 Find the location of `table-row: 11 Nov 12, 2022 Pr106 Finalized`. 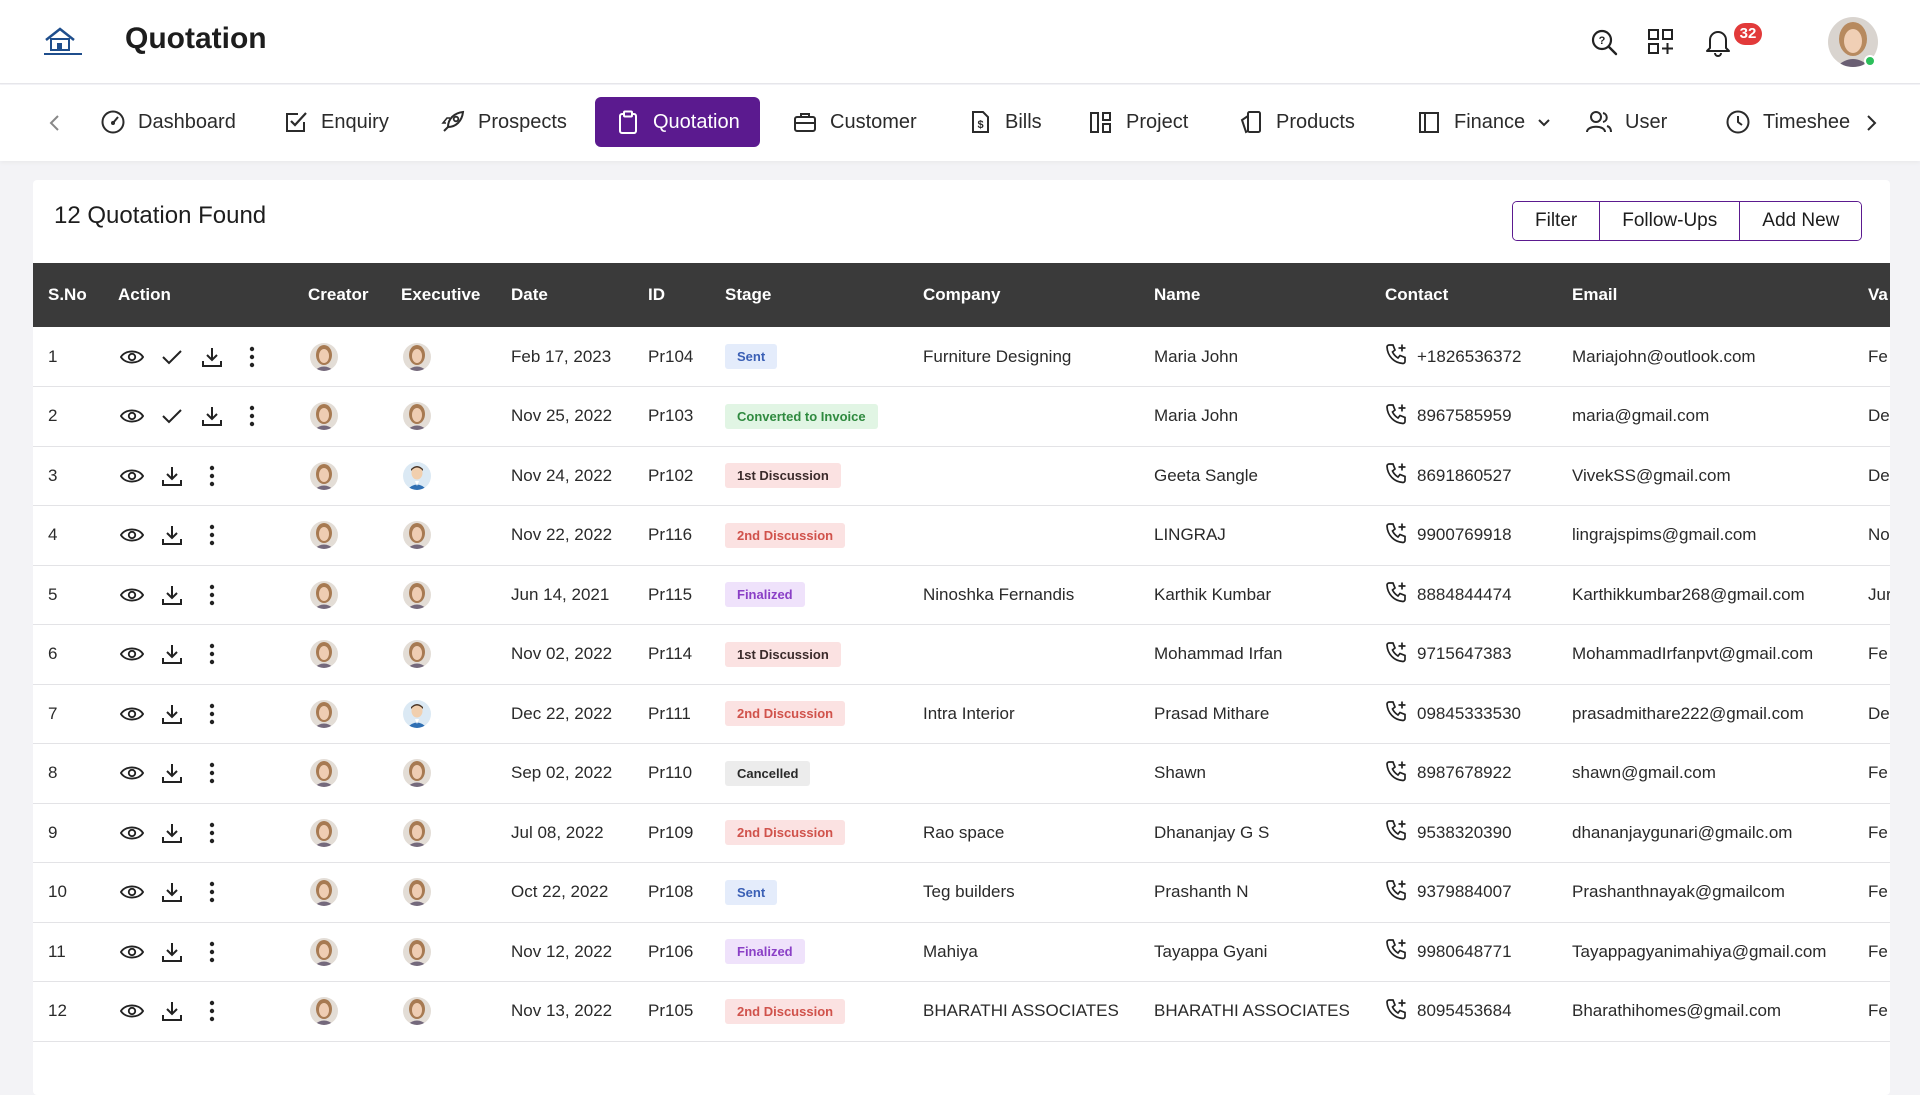

table-row: 11 Nov 12, 2022 Pr106 Finalized is located at coordinates (961, 952).